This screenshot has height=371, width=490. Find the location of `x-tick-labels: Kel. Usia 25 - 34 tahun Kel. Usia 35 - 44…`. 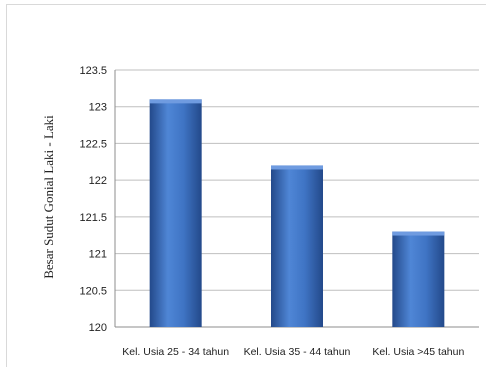

x-tick-labels: Kel. Usia 25 - 34 tahun Kel. Usia 35 - 44… is located at coordinates (293, 352).